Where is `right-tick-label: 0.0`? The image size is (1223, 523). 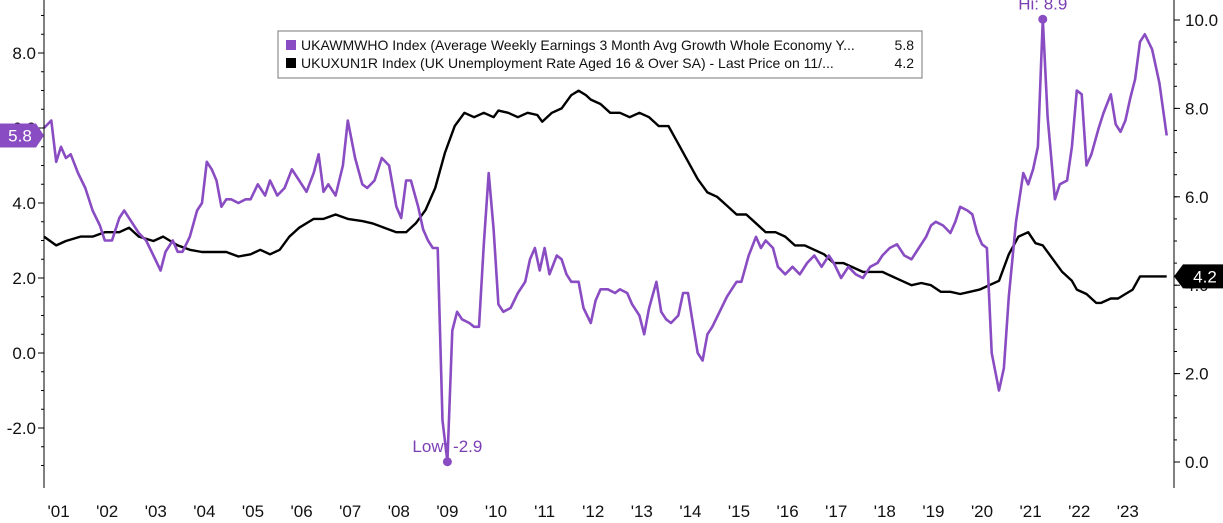
right-tick-label: 0.0 is located at coordinates (1197, 462).